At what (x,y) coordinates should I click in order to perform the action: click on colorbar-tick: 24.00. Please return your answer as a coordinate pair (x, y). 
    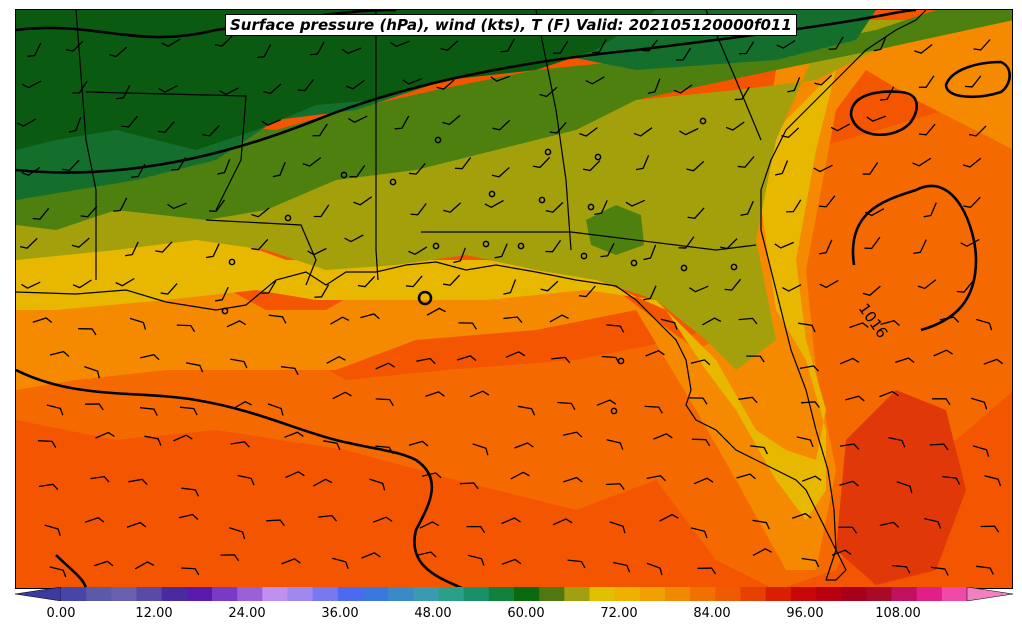
    Looking at the image, I should click on (247, 613).